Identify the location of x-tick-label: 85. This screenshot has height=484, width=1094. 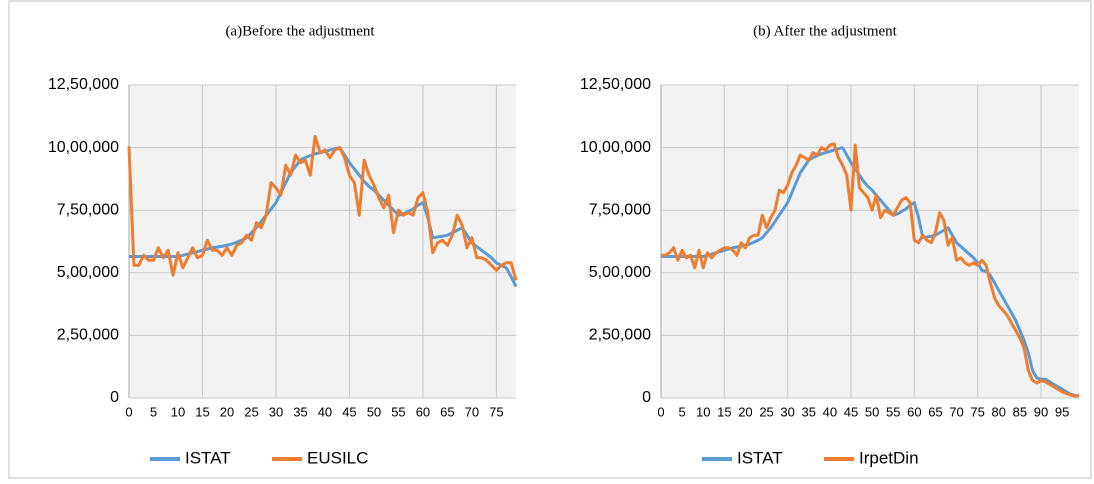
(1020, 411).